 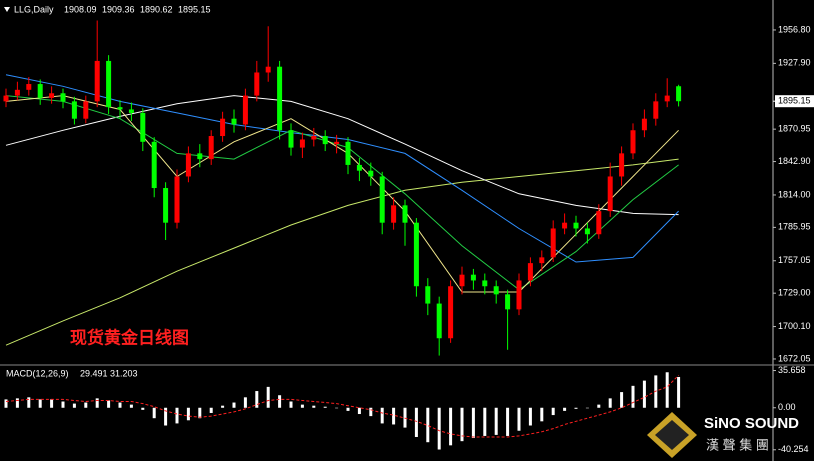 What do you see at coordinates (794, 194) in the screenshot?
I see `y-tick-label: 1814.00` at bounding box center [794, 194].